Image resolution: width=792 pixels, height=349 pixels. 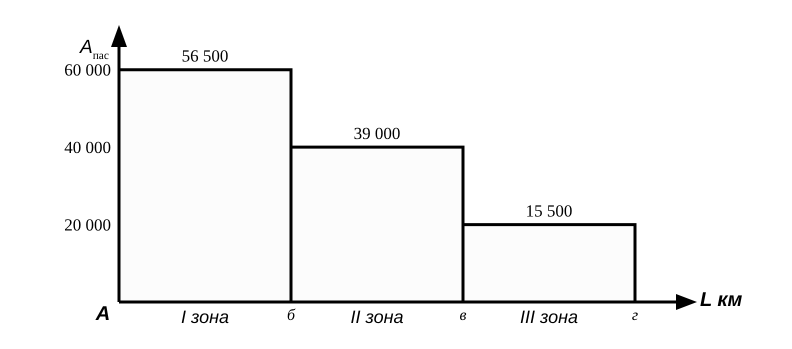 What do you see at coordinates (94, 49) in the screenshot?
I see `y-axis-title: A$_{пас}$` at bounding box center [94, 49].